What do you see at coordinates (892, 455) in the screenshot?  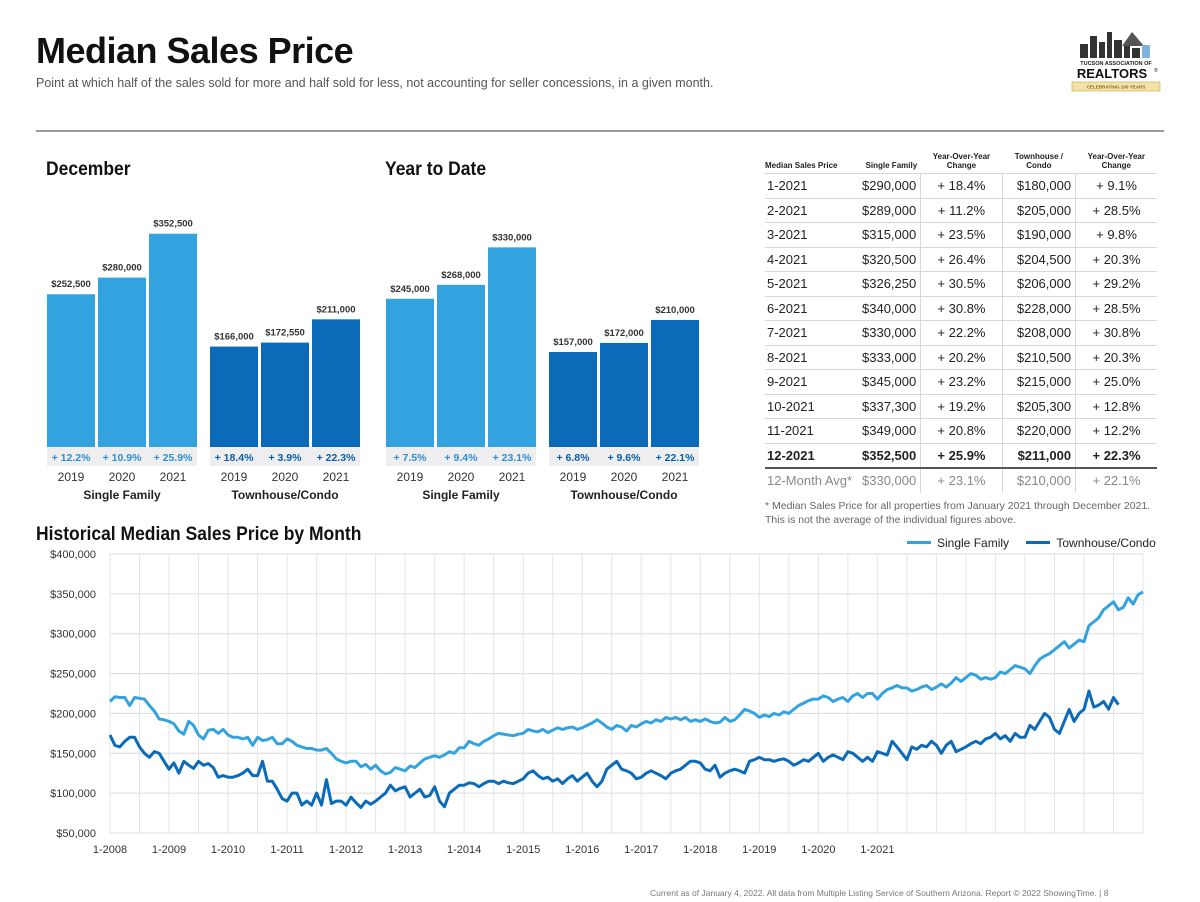 I see `table-cell: $352,500` at bounding box center [892, 455].